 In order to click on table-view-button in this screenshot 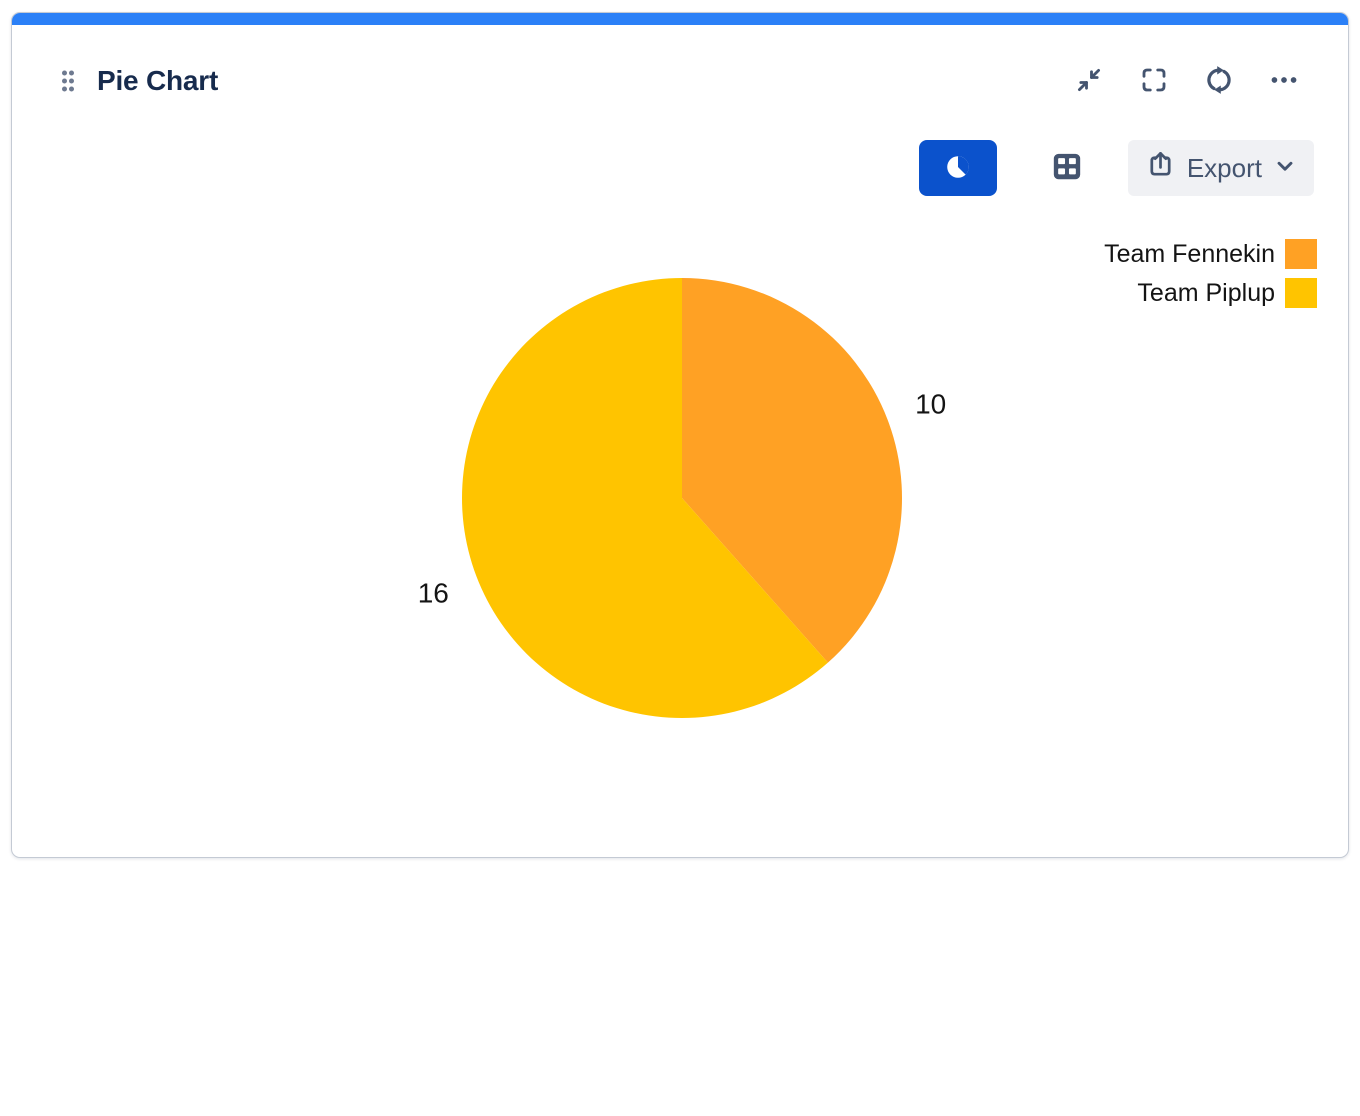, I will do `click(1067, 168)`.